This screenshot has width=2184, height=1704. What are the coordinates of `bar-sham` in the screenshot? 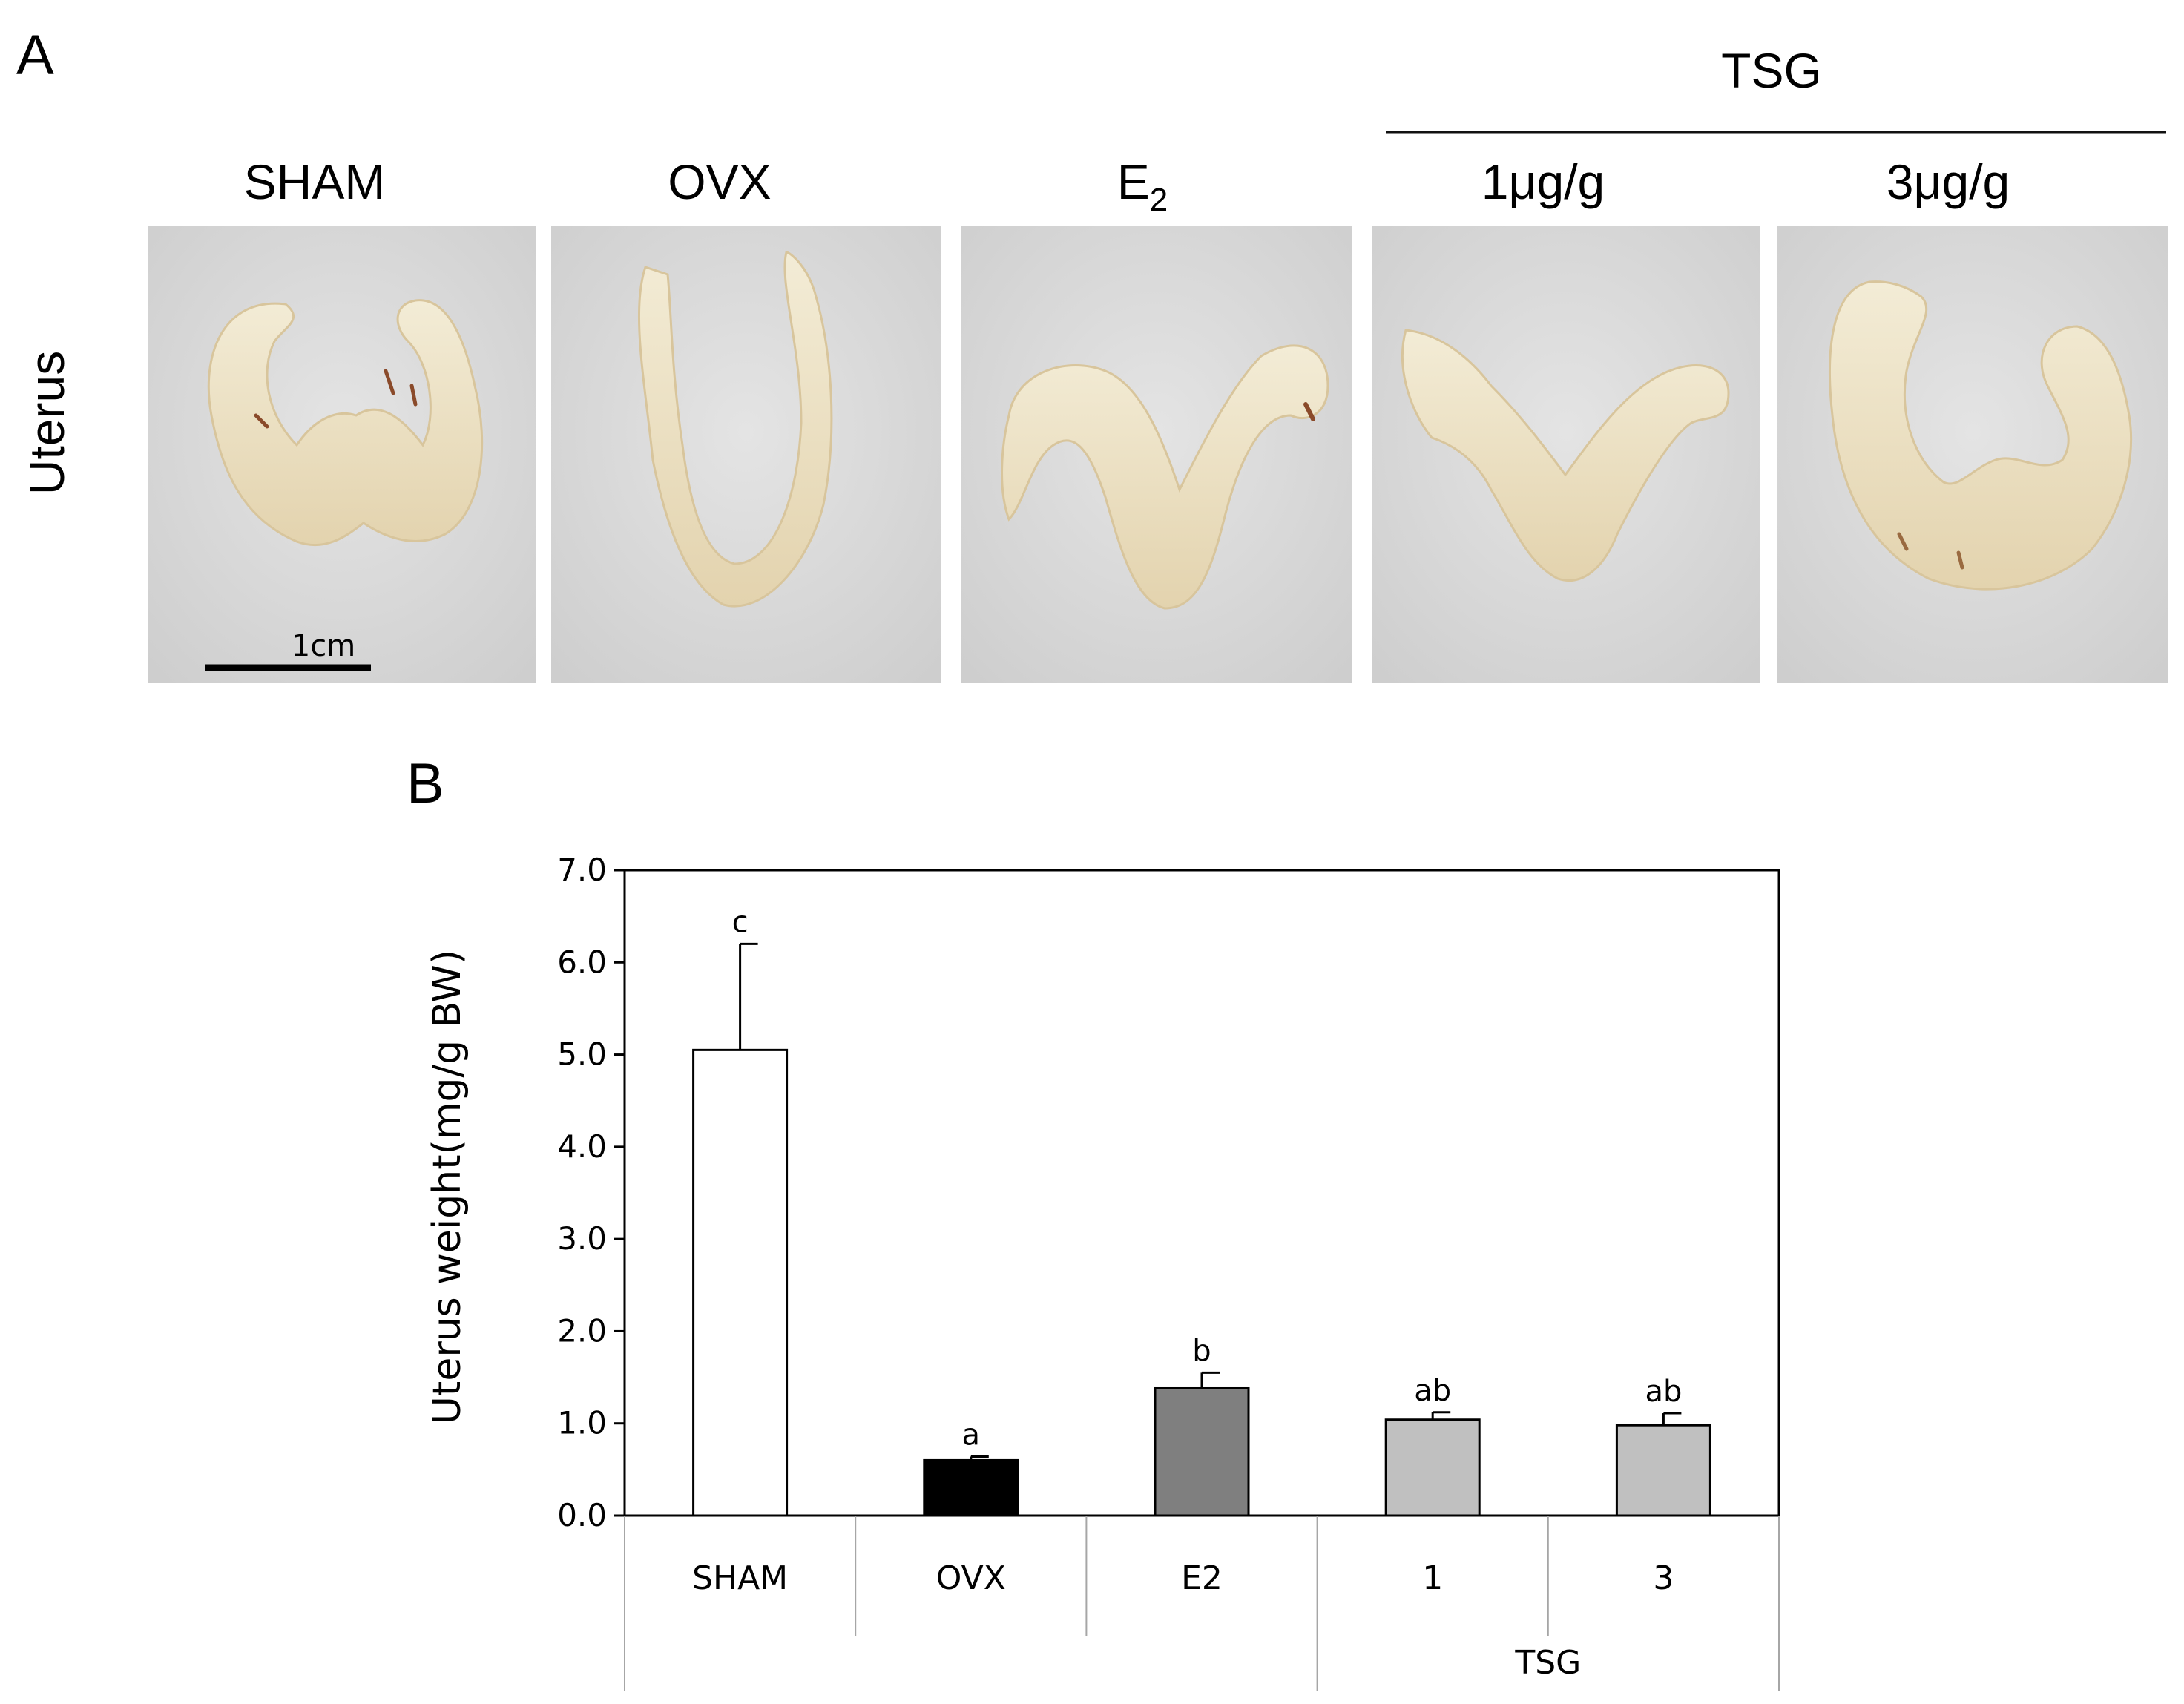 It's located at (741, 1282).